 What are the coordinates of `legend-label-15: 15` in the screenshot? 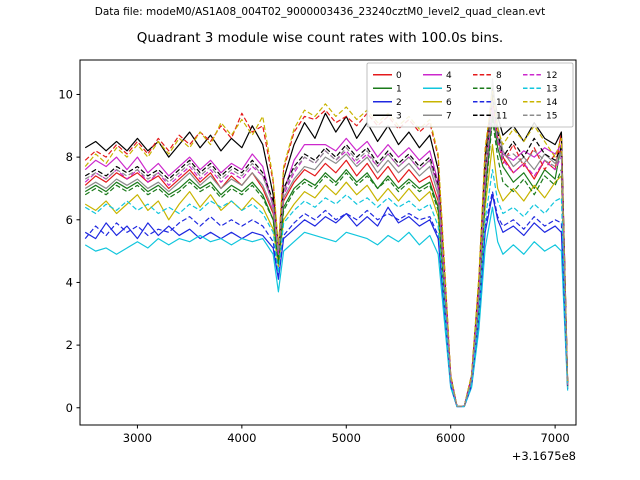 It's located at (551, 116).